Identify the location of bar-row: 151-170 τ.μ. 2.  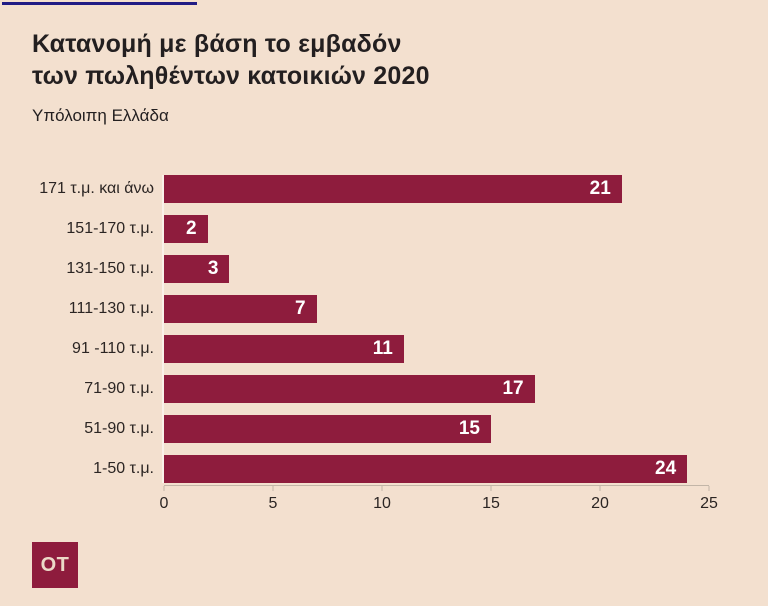
(384, 229).